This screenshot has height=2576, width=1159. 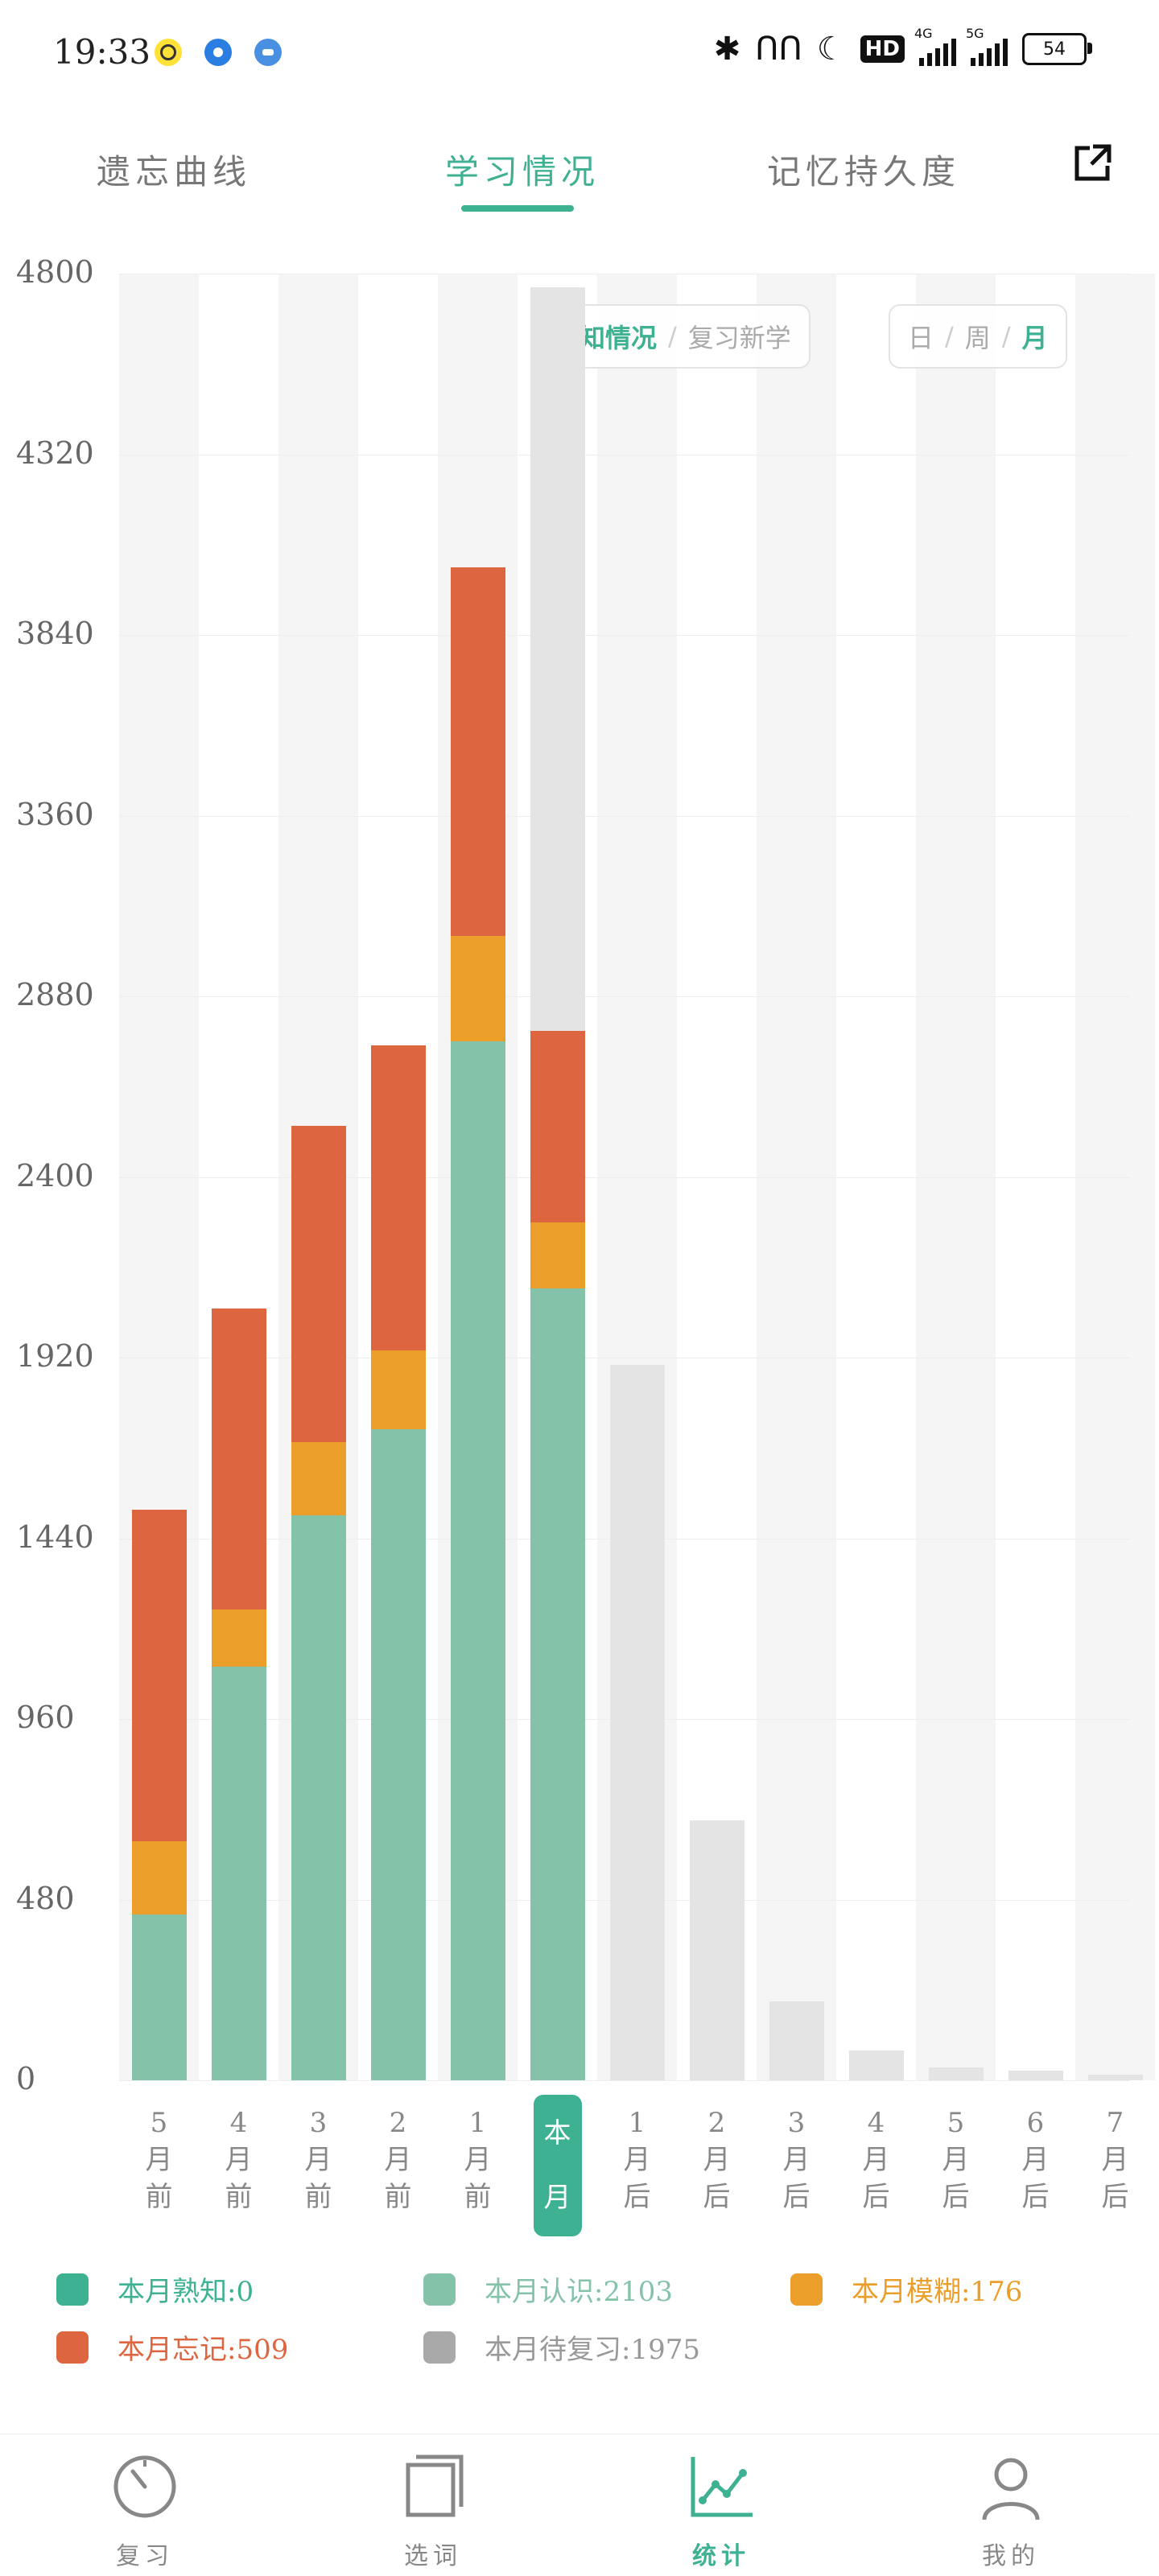 I want to click on legend-recognized-text: 本月认识:2103, so click(x=579, y=2292).